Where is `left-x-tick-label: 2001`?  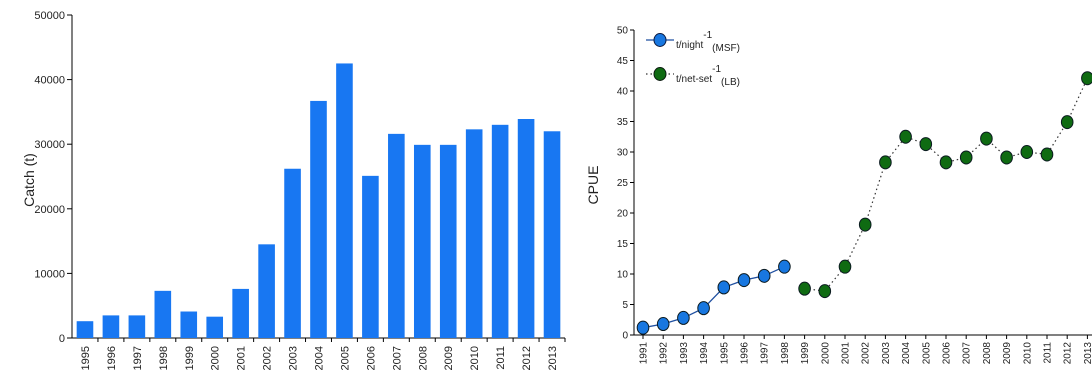 left-x-tick-label: 2001 is located at coordinates (242, 358).